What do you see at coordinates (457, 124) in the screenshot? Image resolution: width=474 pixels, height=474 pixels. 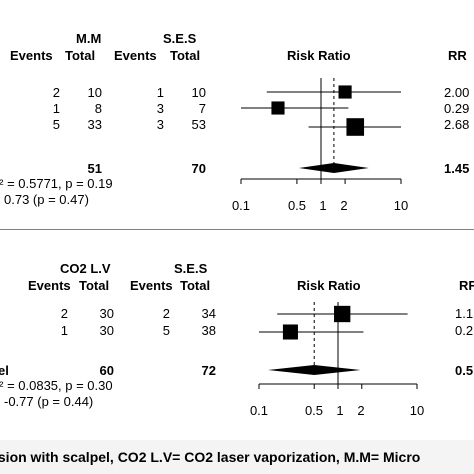 I see `row3-rr: 2.68` at bounding box center [457, 124].